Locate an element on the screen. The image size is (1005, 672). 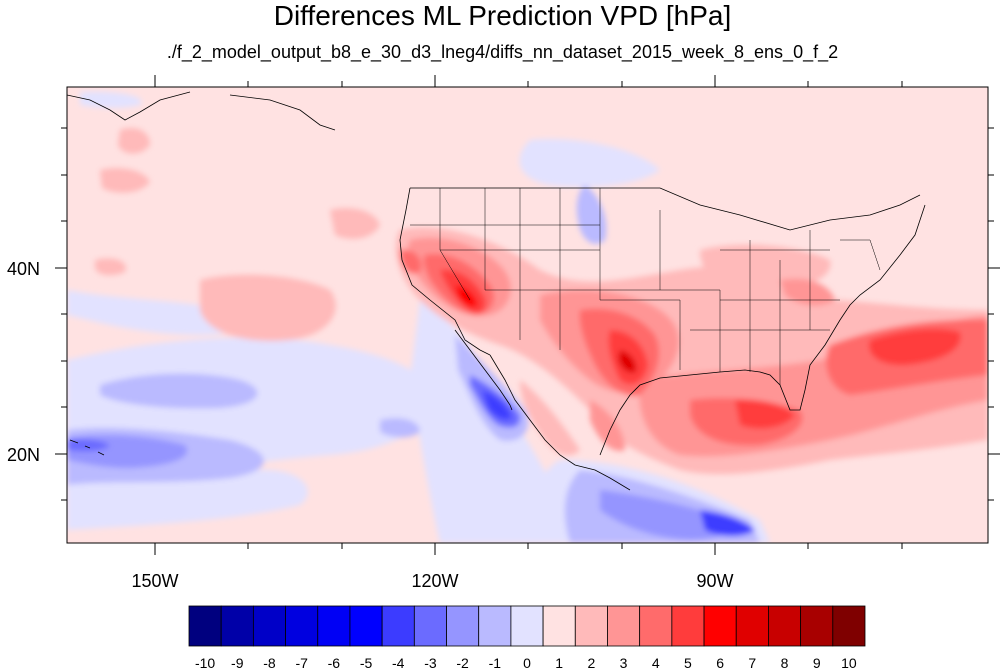
colorbar-tick-label: 7 is located at coordinates (752, 663).